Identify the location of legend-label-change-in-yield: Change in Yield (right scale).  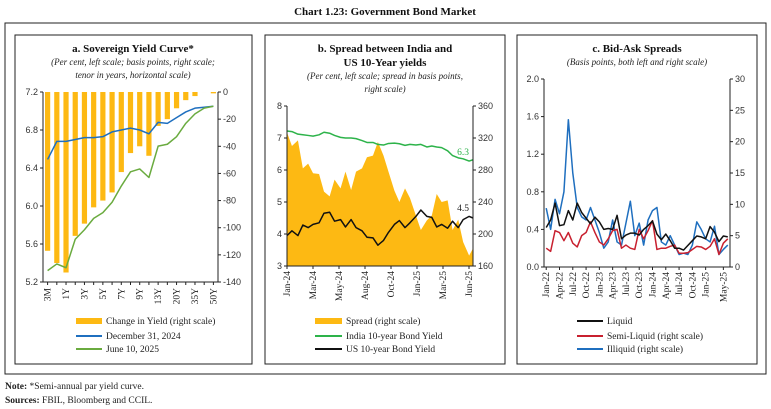
(160, 321).